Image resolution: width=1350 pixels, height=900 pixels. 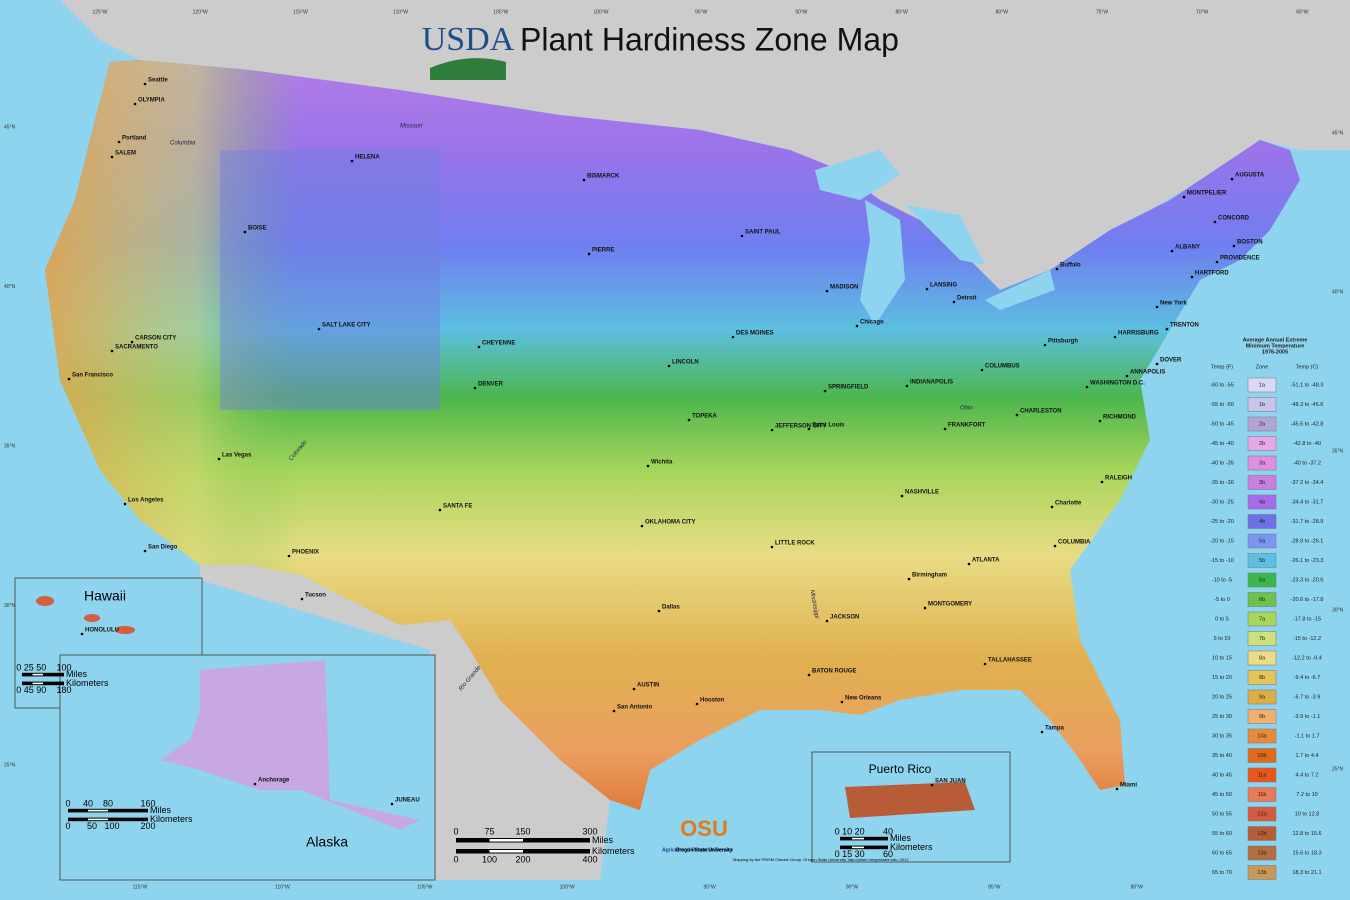 I want to click on city-label: CARSON CITY, so click(x=155, y=339).